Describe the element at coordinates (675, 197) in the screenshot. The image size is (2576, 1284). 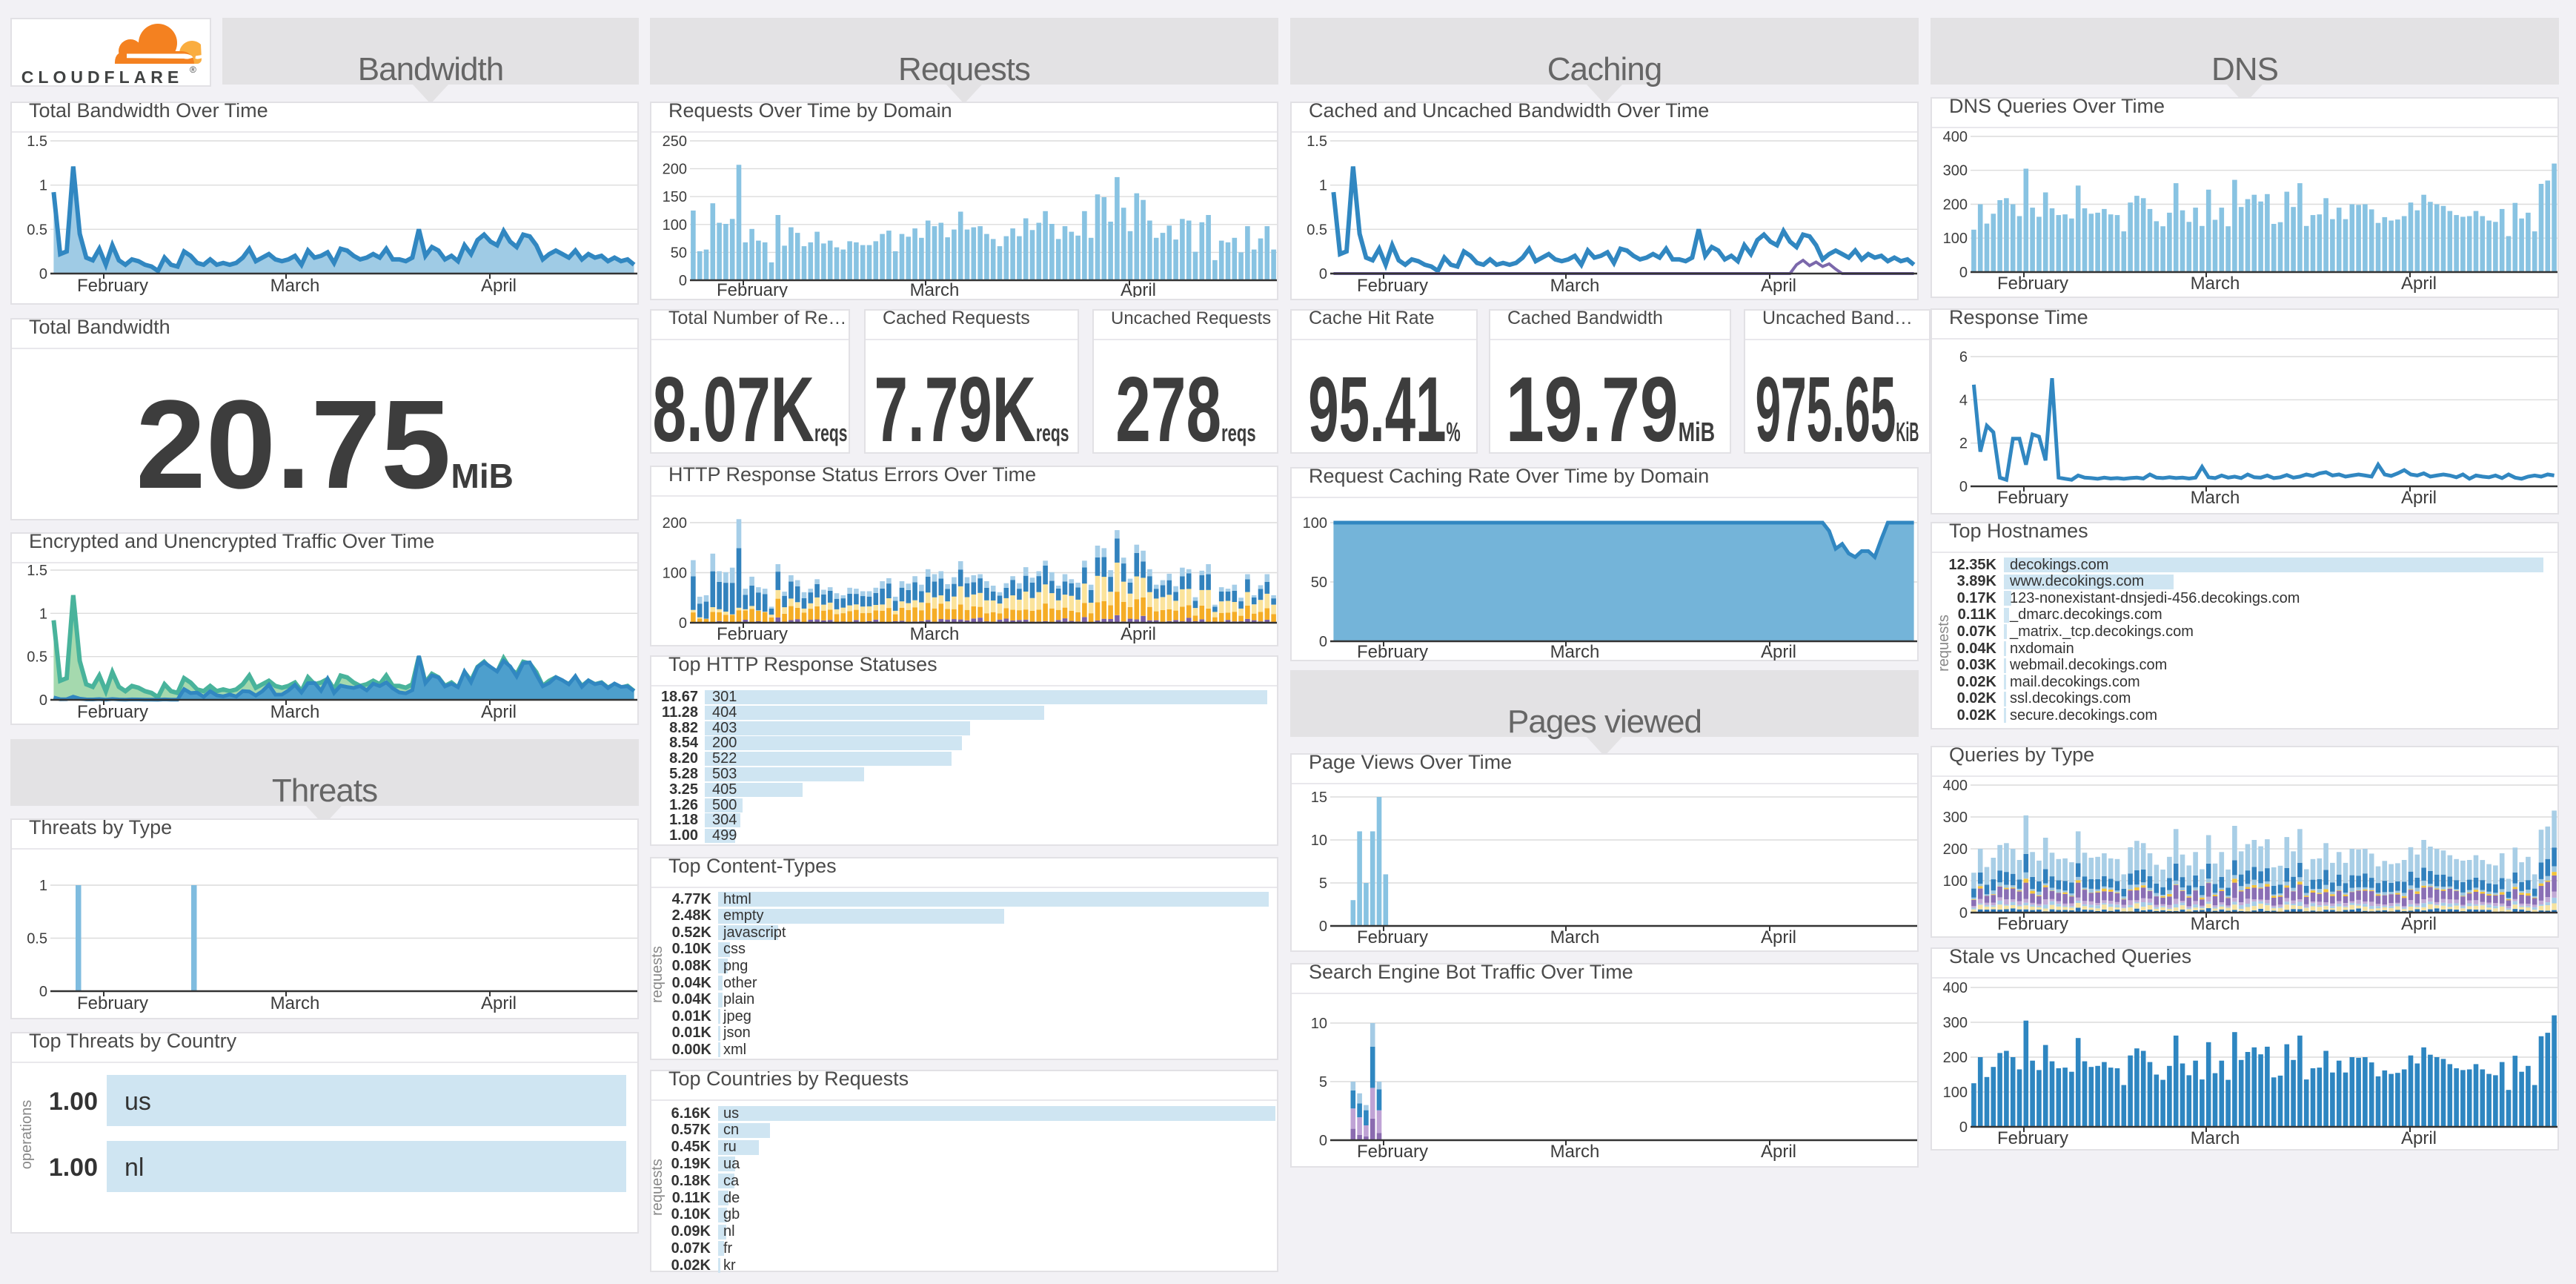
I see `svg-text: 150` at that location.